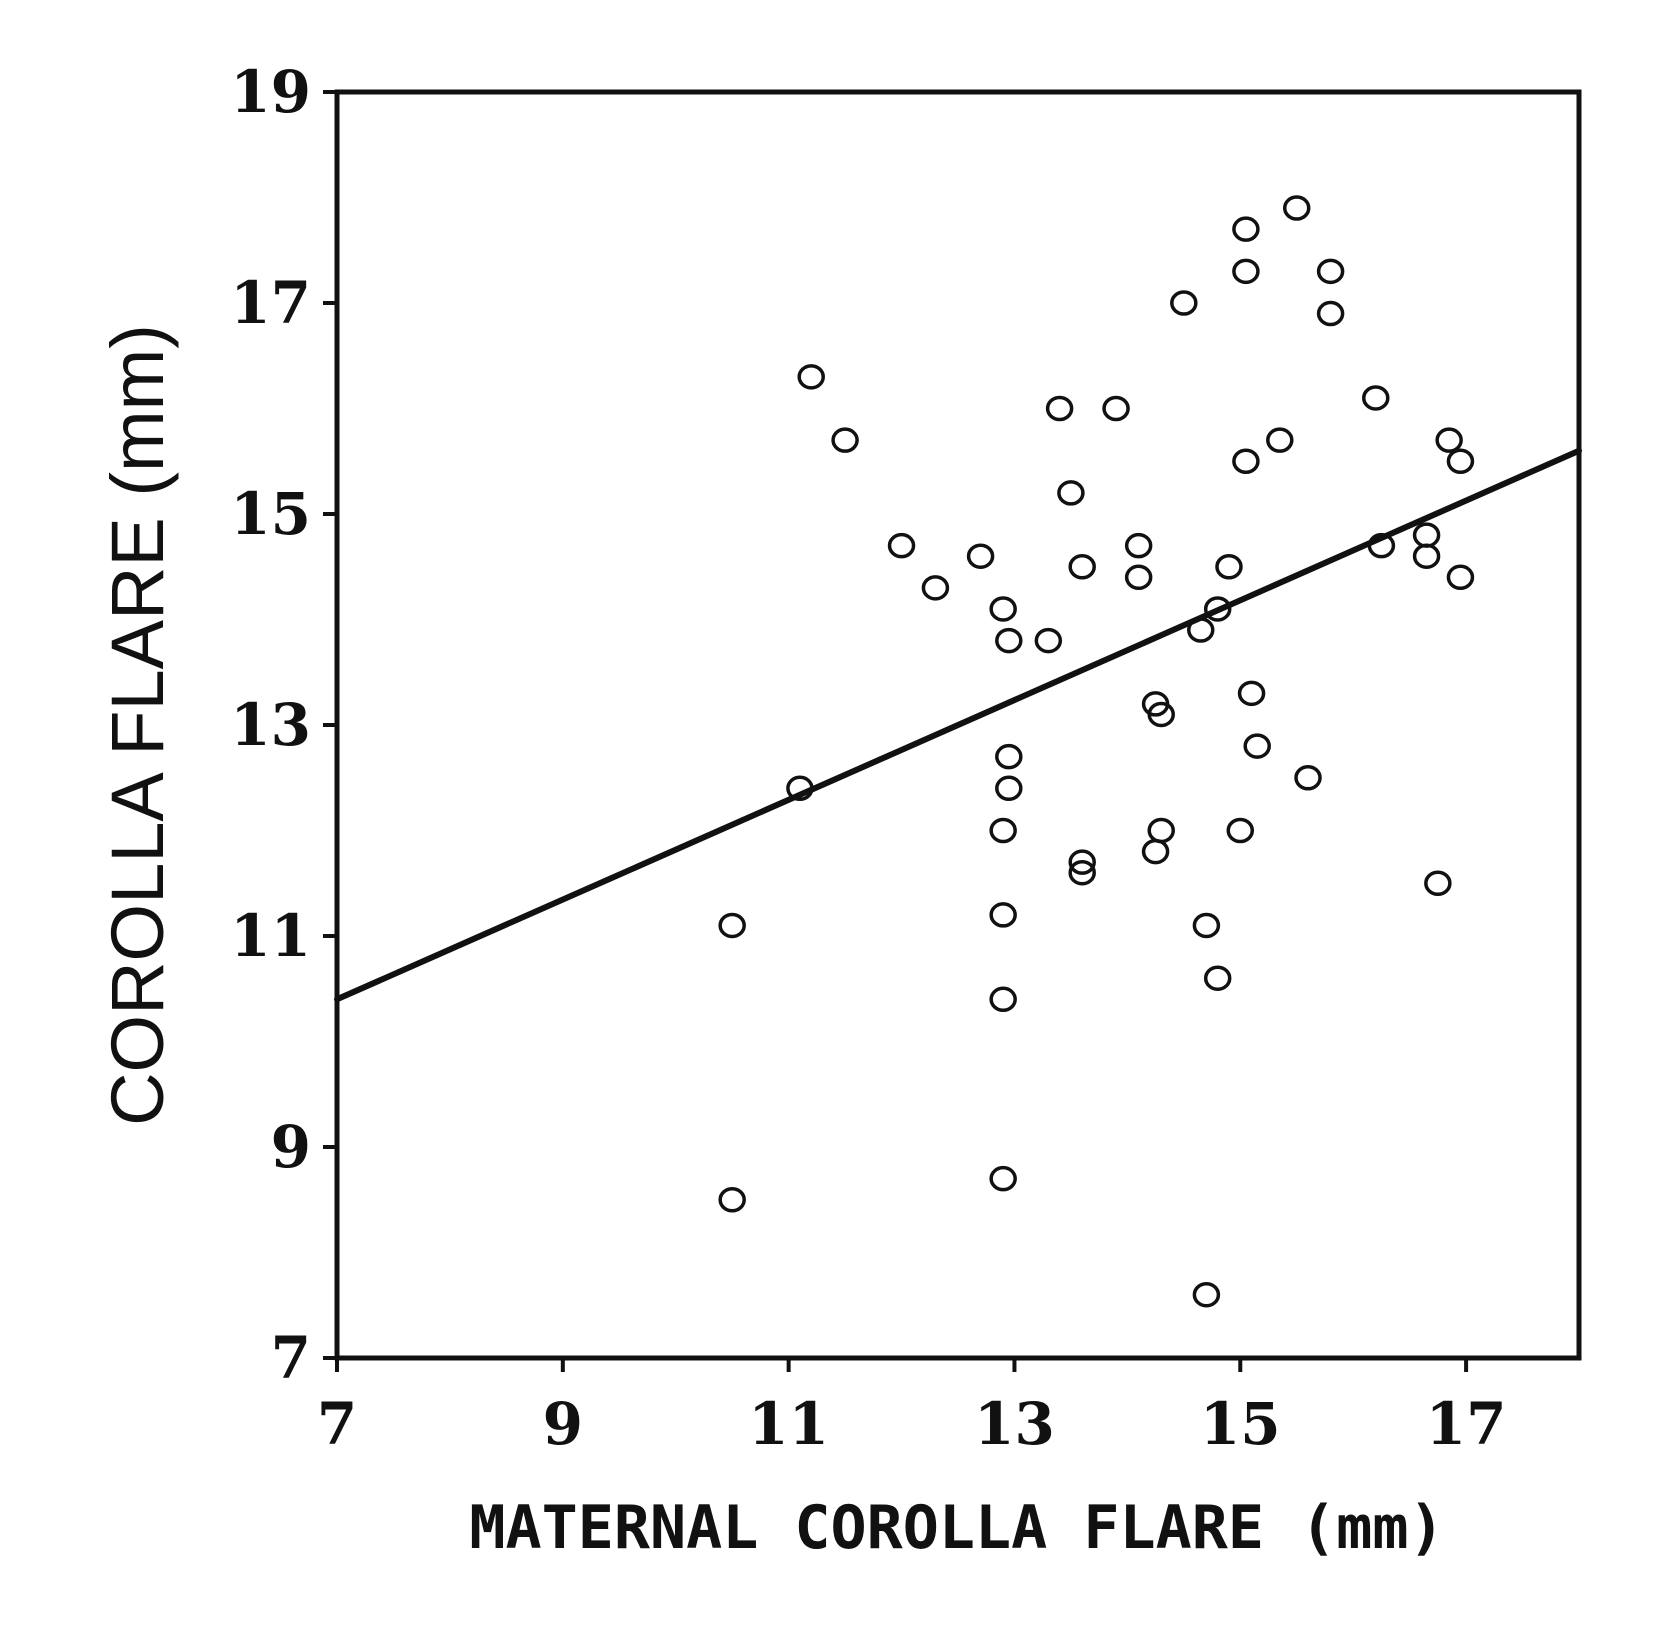 This screenshot has width=1665, height=1642. I want to click on x-tick-label: 11, so click(788, 1424).